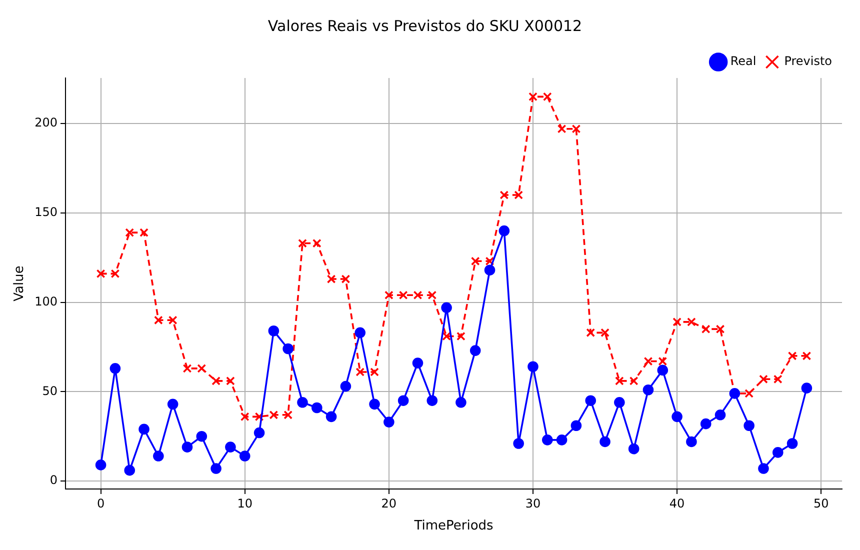 Image resolution: width=860 pixels, height=550 pixels. What do you see at coordinates (100, 503) in the screenshot?
I see `x-tick-label: 0` at bounding box center [100, 503].